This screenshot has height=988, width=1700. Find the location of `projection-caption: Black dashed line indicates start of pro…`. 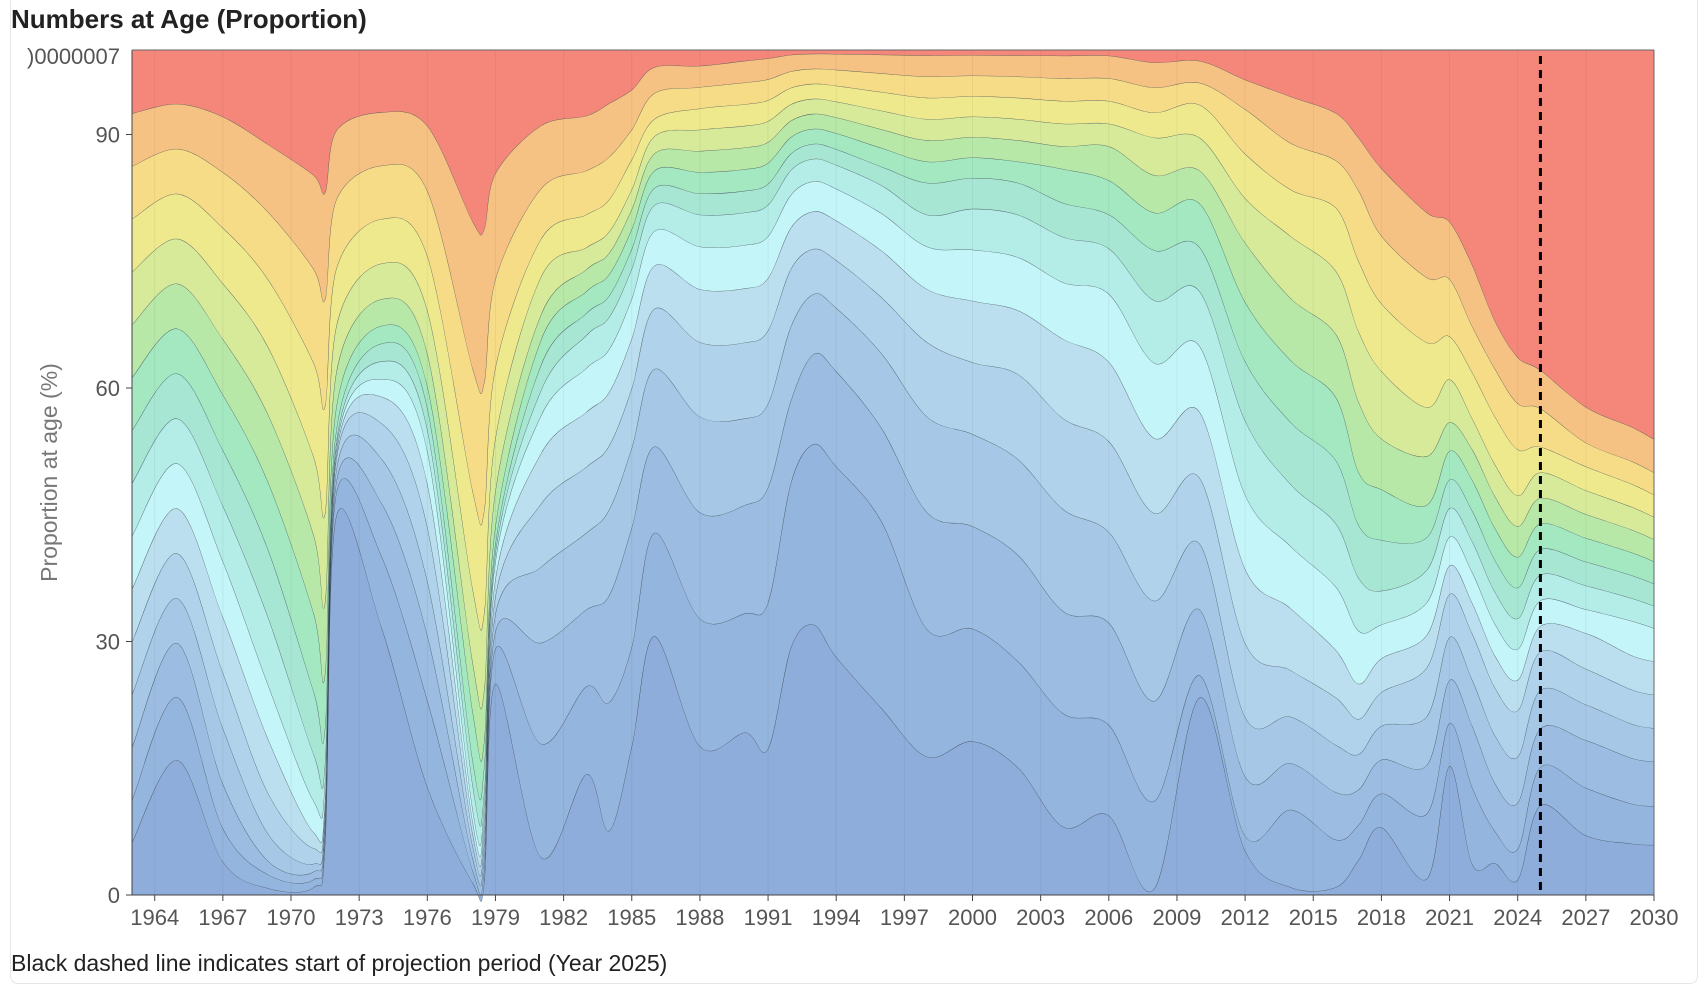

projection-caption: Black dashed line indicates start of pro… is located at coordinates (339, 963).